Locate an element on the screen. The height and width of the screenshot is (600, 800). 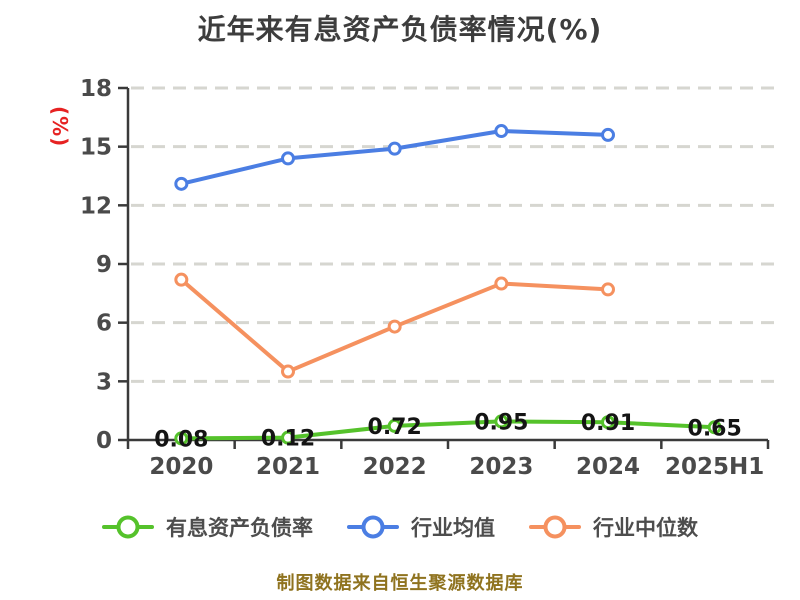
legend-item-industry-median: 行业中位数 is located at coordinates (613, 527).